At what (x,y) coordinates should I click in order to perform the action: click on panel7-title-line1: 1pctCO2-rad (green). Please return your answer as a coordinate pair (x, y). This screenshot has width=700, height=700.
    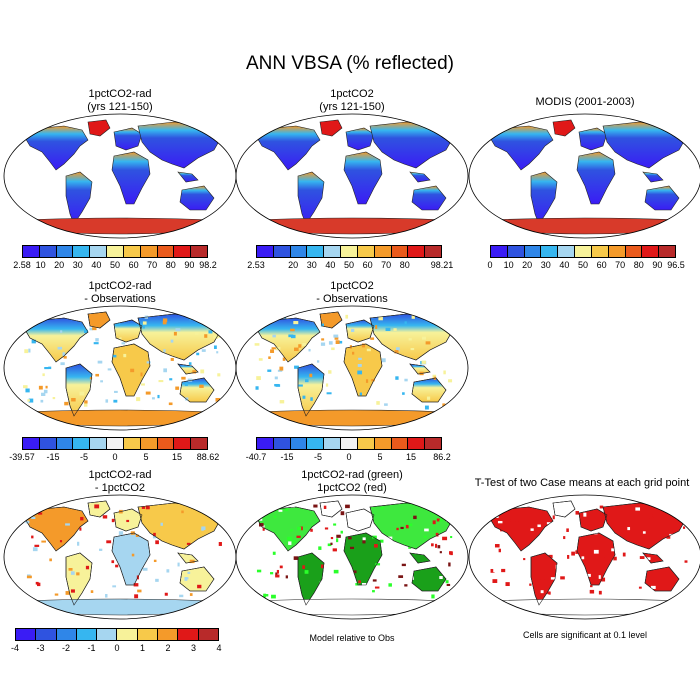
    Looking at the image, I should click on (352, 475).